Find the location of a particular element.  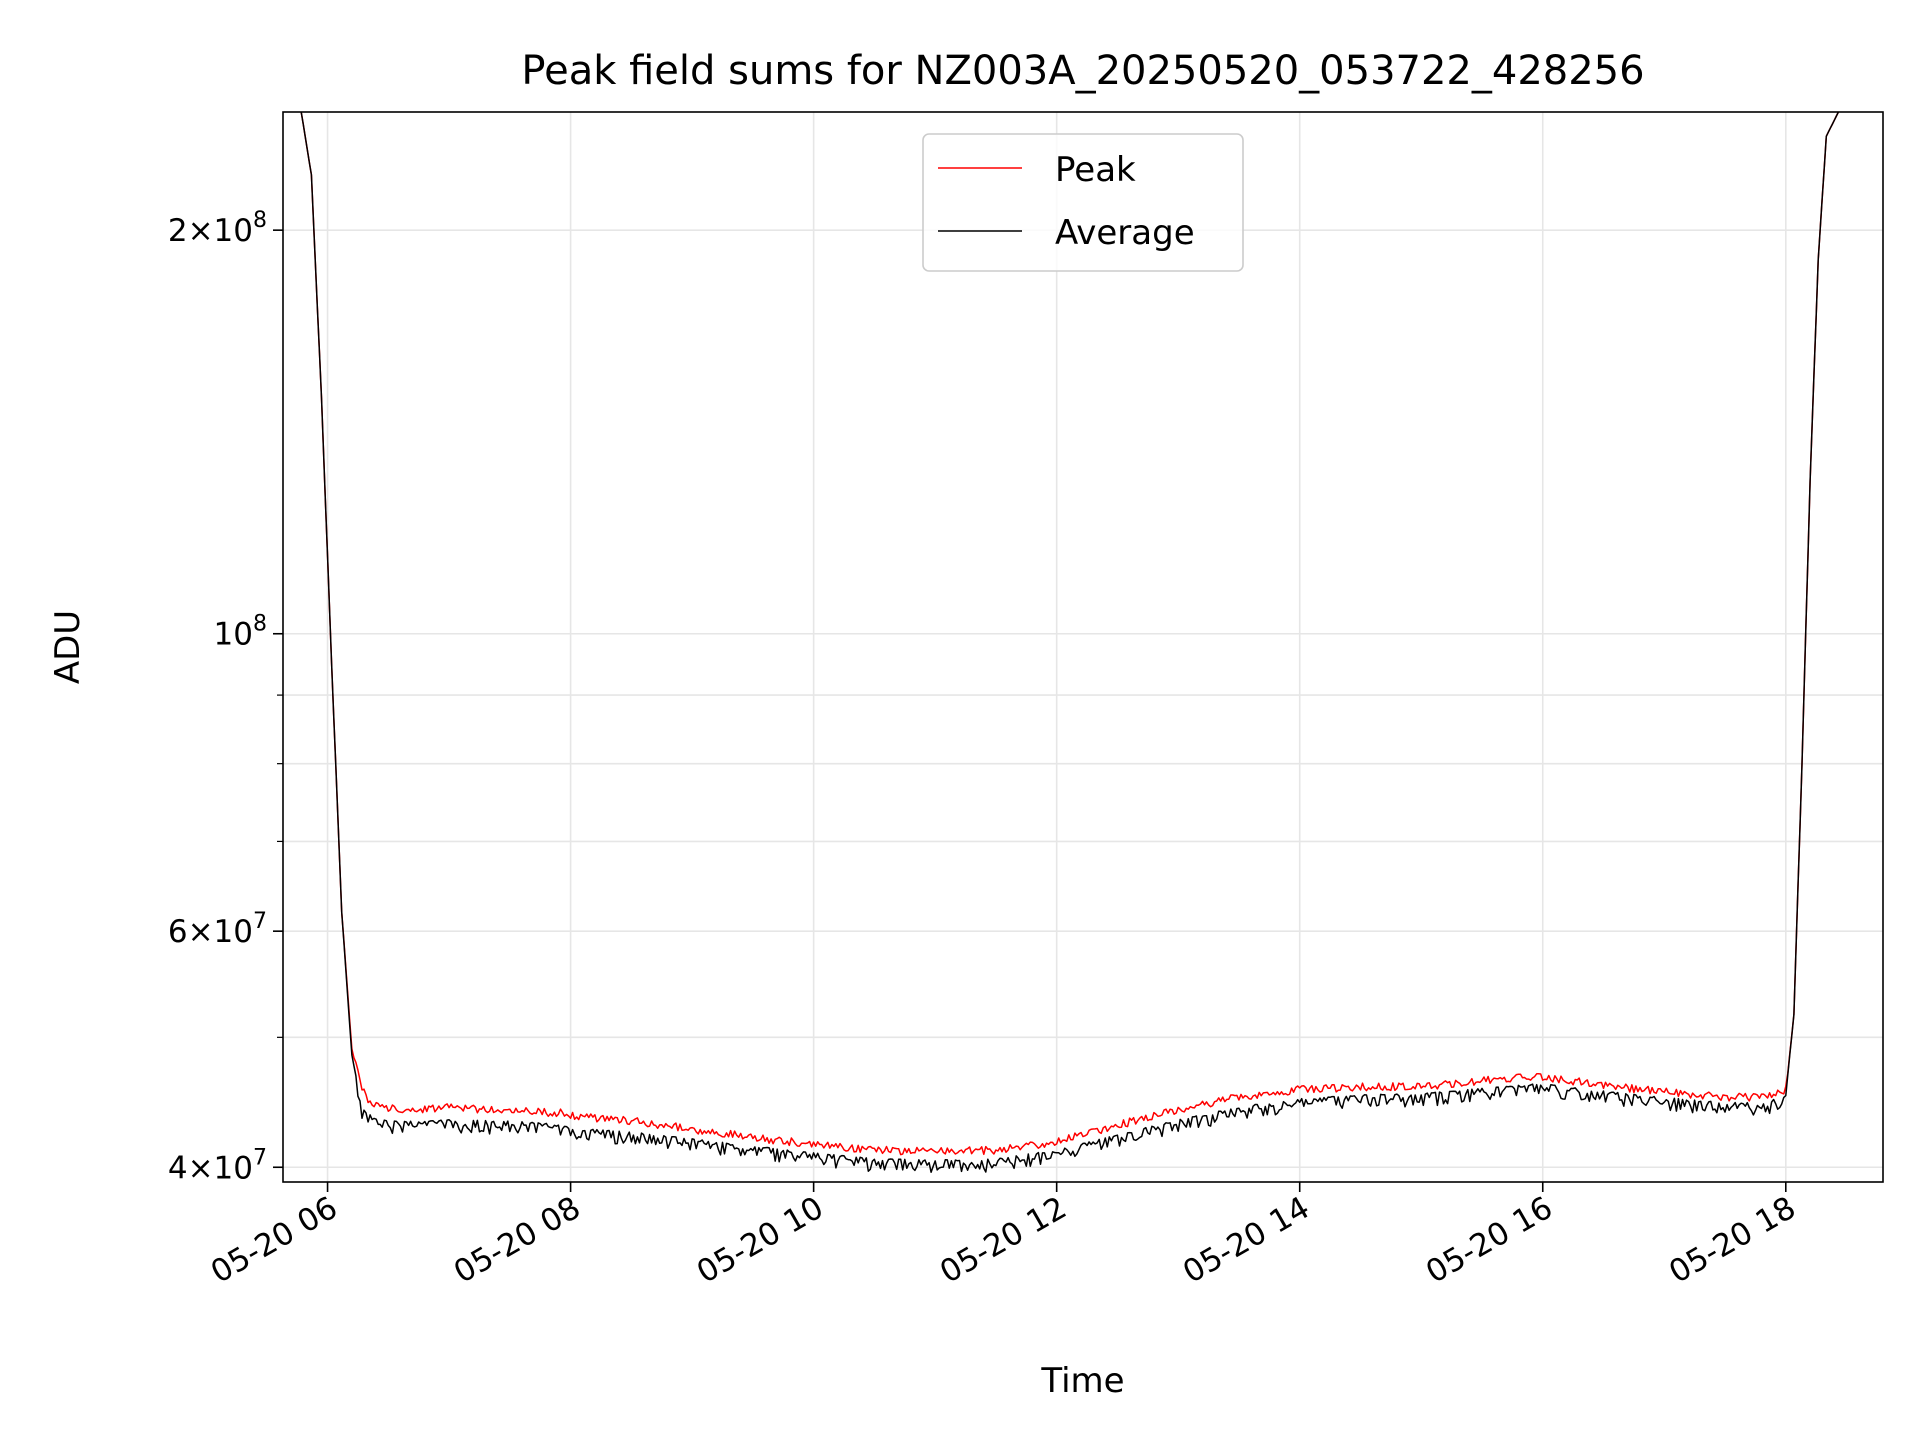

x-axis-label: Time is located at coordinates (1082, 1381).